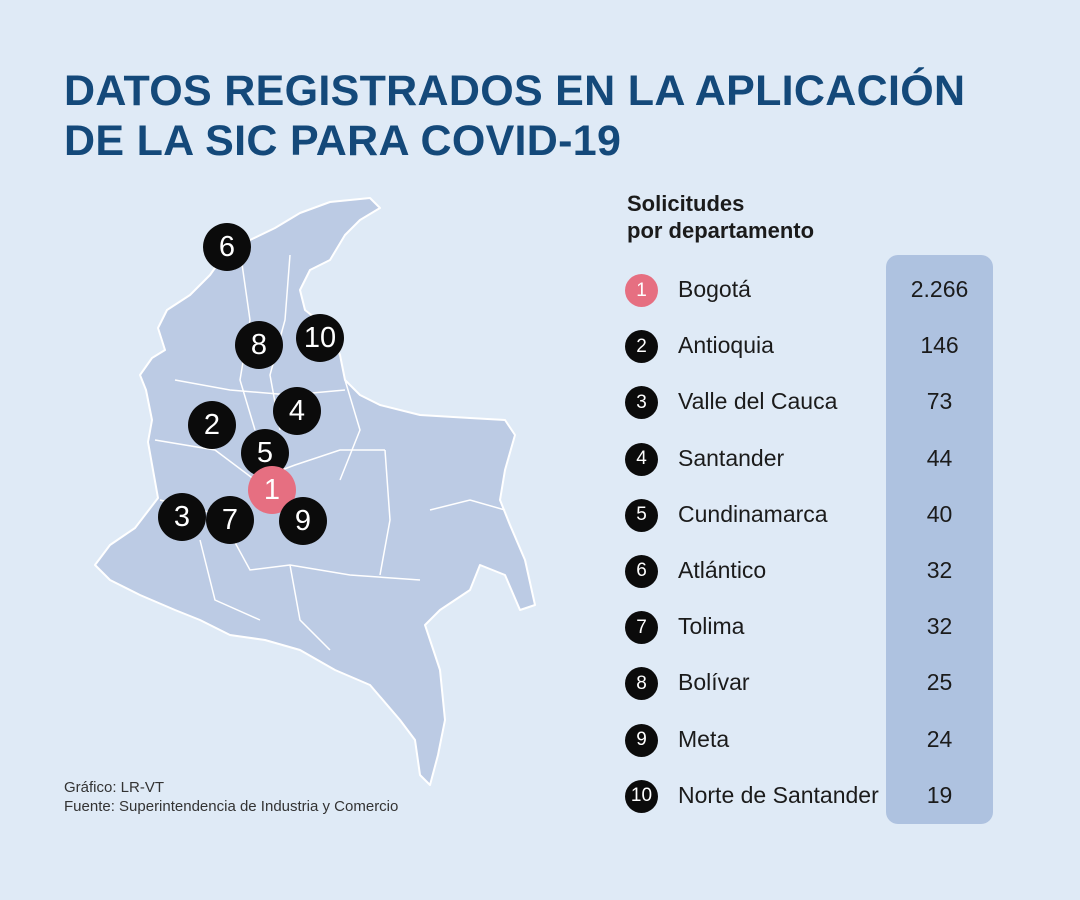 This screenshot has height=900, width=1080. I want to click on rank-badge: 5, so click(641, 515).